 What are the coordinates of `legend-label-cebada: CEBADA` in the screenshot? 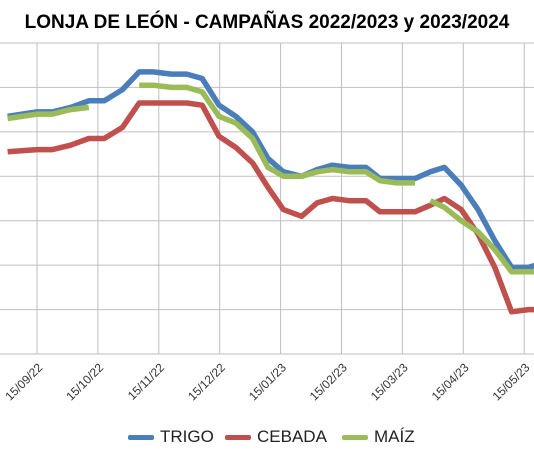 It's located at (292, 436).